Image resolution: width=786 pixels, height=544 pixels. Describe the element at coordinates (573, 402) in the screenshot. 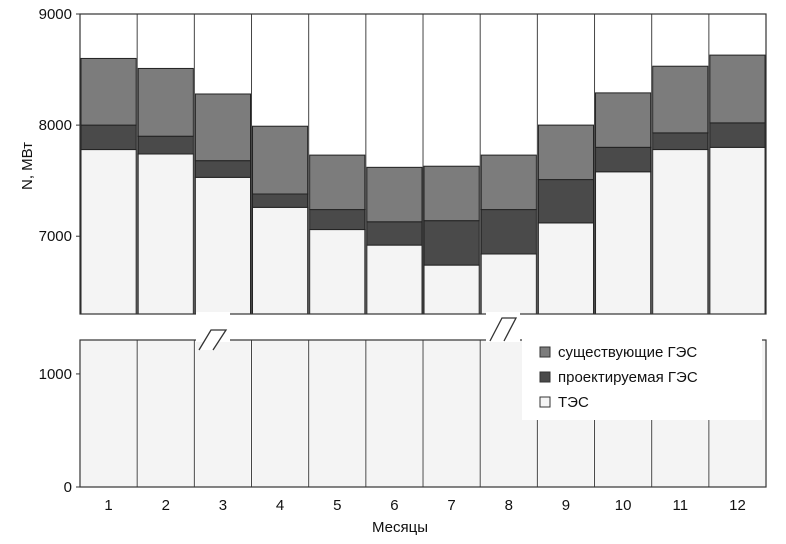

I see `legend-label-tes: ТЭС` at that location.